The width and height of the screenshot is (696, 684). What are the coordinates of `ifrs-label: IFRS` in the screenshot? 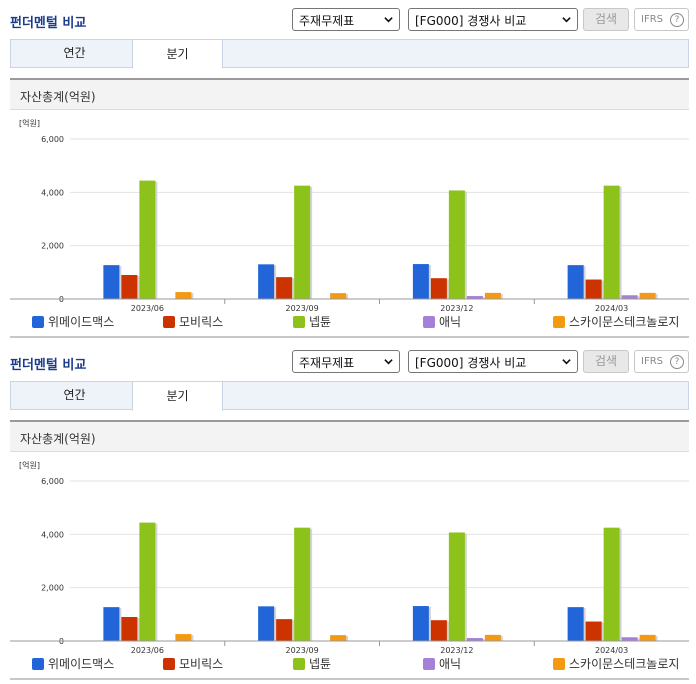 It's located at (652, 361).